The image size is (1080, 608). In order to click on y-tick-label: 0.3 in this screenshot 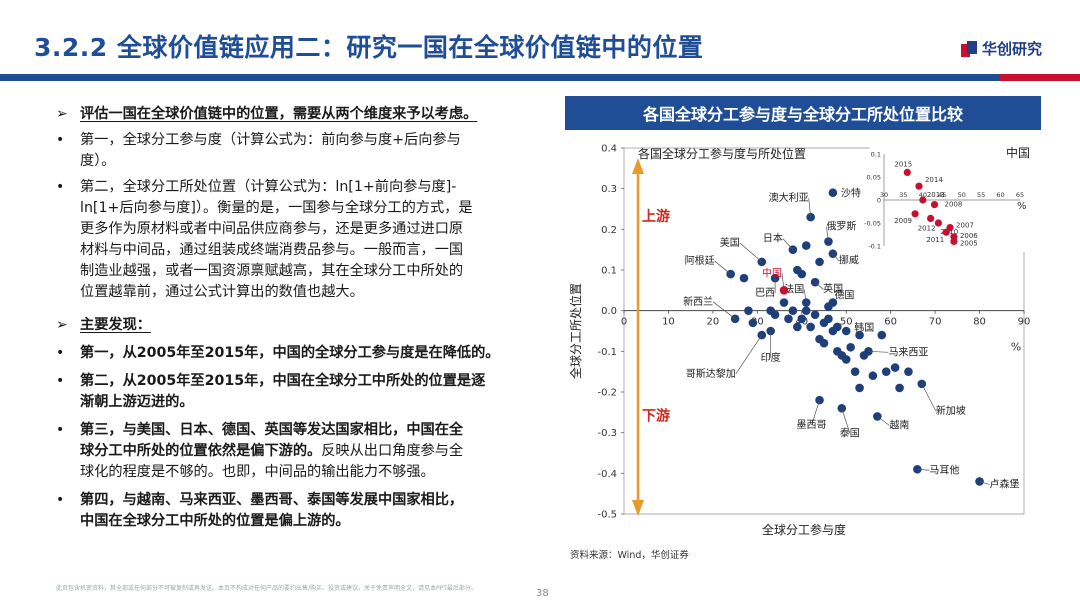, I will do `click(609, 189)`.